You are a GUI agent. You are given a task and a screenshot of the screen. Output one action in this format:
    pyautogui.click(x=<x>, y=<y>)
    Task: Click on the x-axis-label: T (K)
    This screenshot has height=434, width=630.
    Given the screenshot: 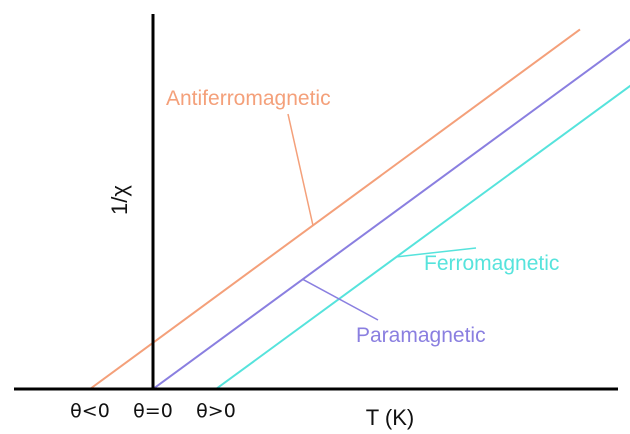 What is the action you would take?
    pyautogui.click(x=390, y=417)
    